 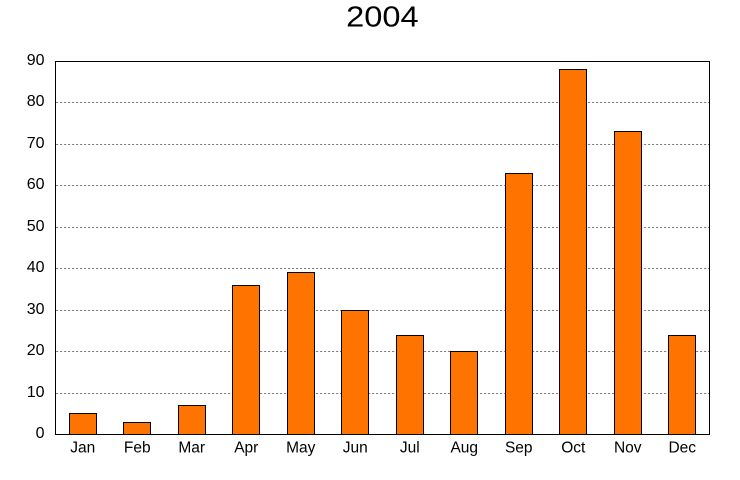 What do you see at coordinates (36, 60) in the screenshot?
I see `svg-text: 90` at bounding box center [36, 60].